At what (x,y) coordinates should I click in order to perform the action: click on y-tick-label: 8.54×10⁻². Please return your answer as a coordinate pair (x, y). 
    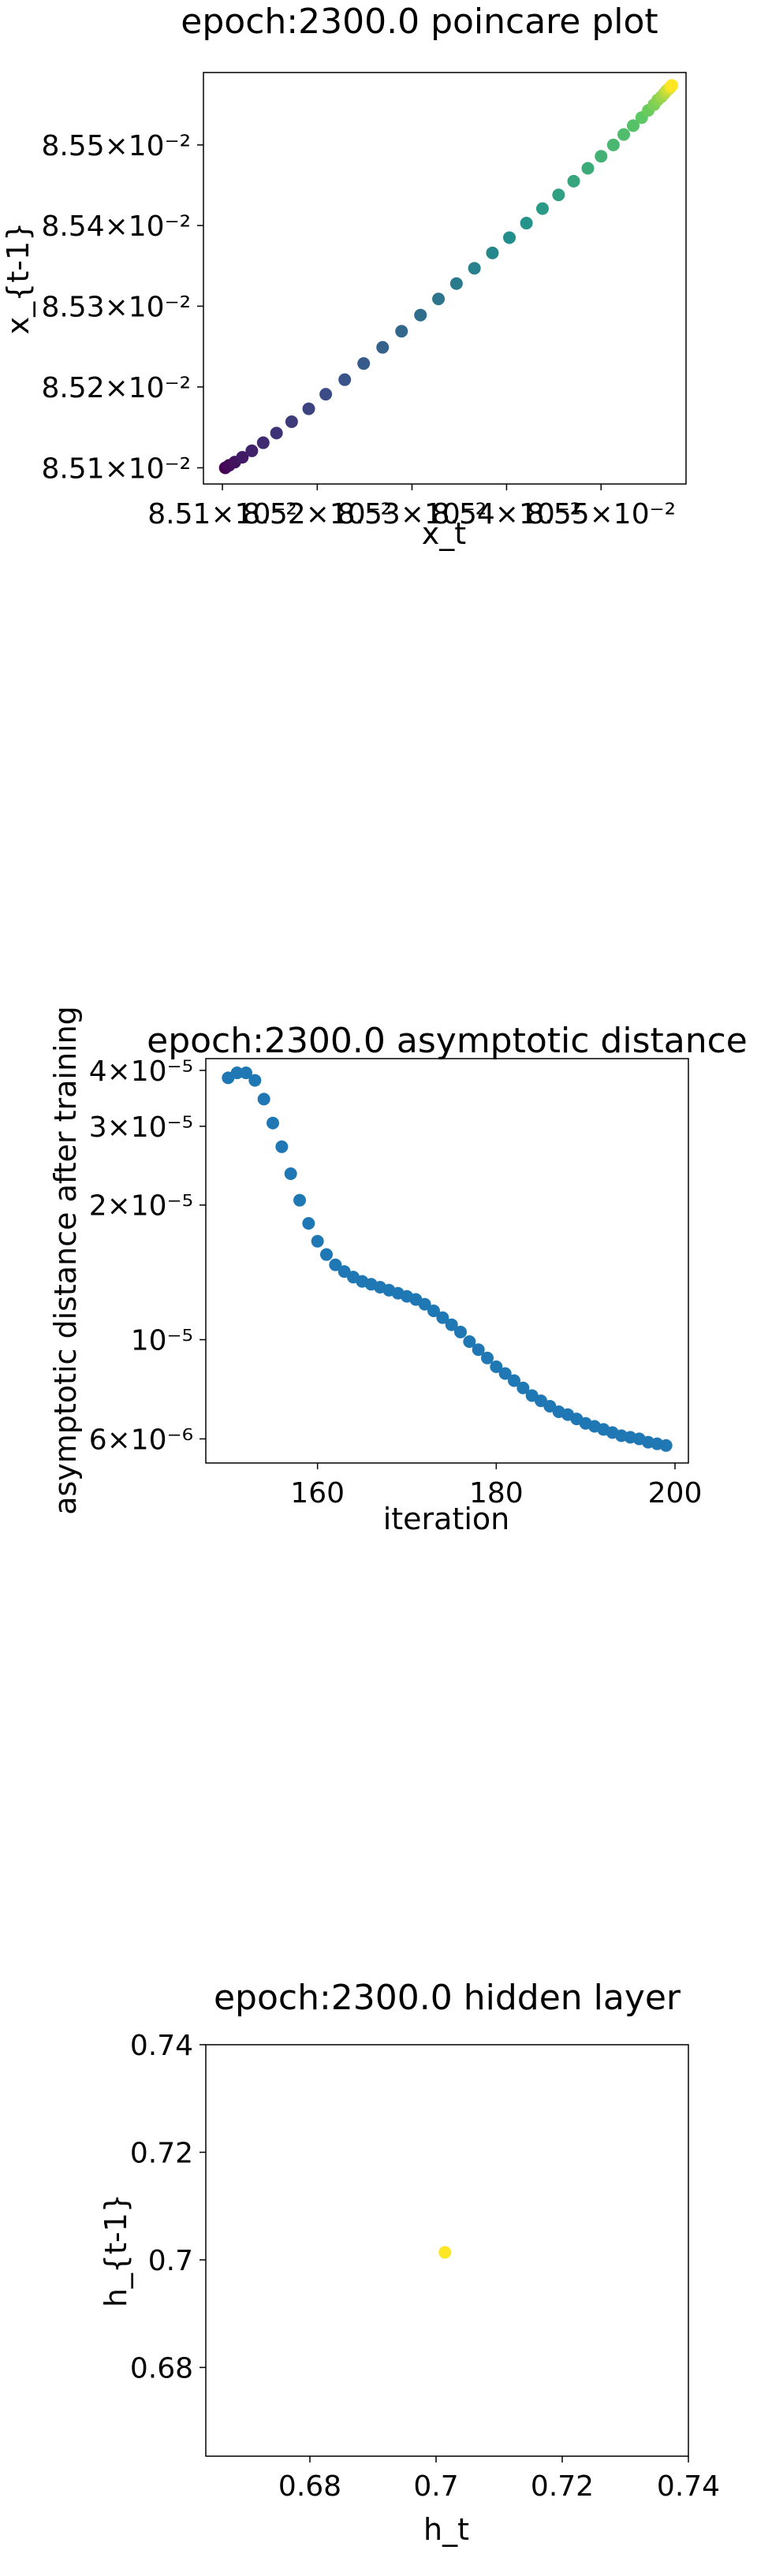
    Looking at the image, I should click on (116, 226).